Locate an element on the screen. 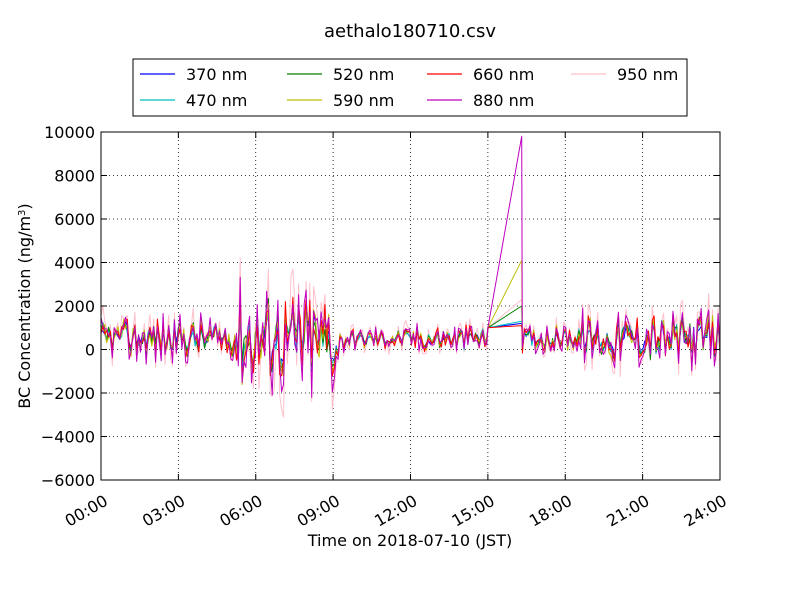 This screenshot has width=800, height=604. y-tick-label: 2000 is located at coordinates (74, 306).